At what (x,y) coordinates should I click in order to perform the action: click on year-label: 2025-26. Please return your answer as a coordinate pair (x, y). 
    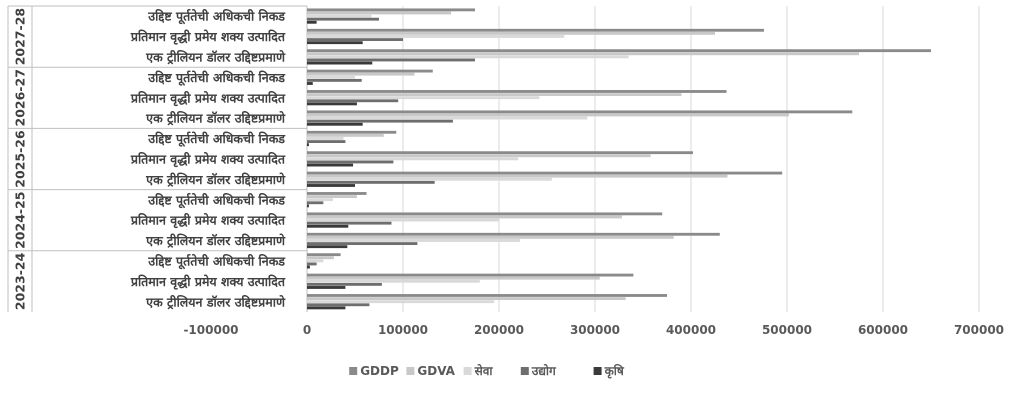
    Looking at the image, I should click on (20, 159).